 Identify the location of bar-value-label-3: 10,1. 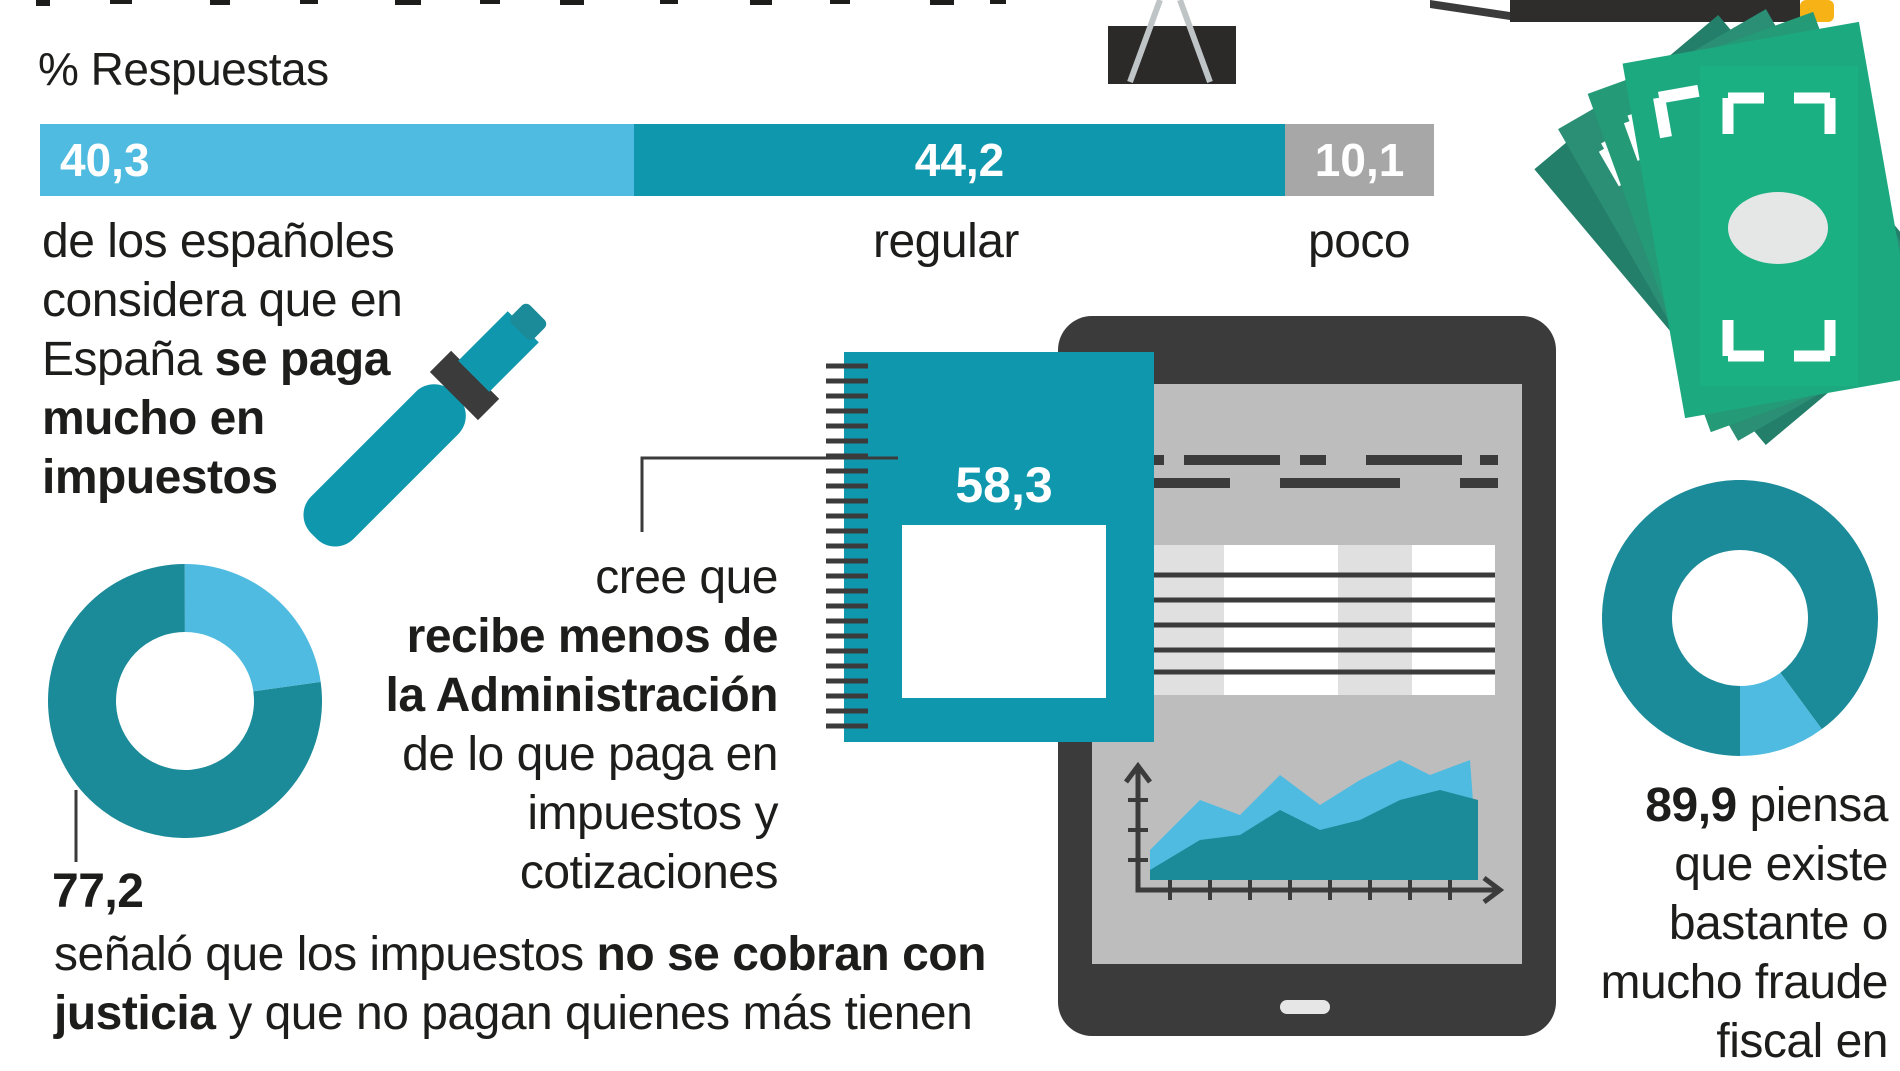
(1359, 160).